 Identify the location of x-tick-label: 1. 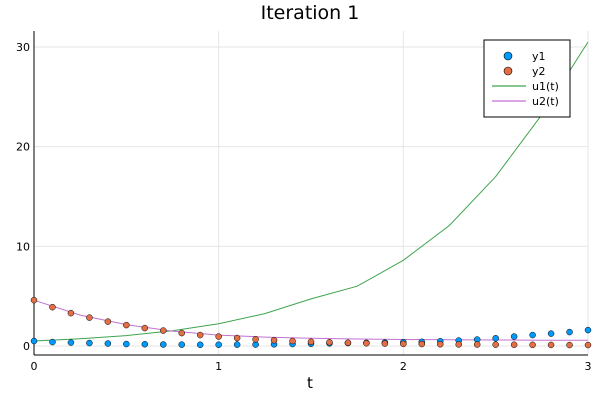
(218, 366).